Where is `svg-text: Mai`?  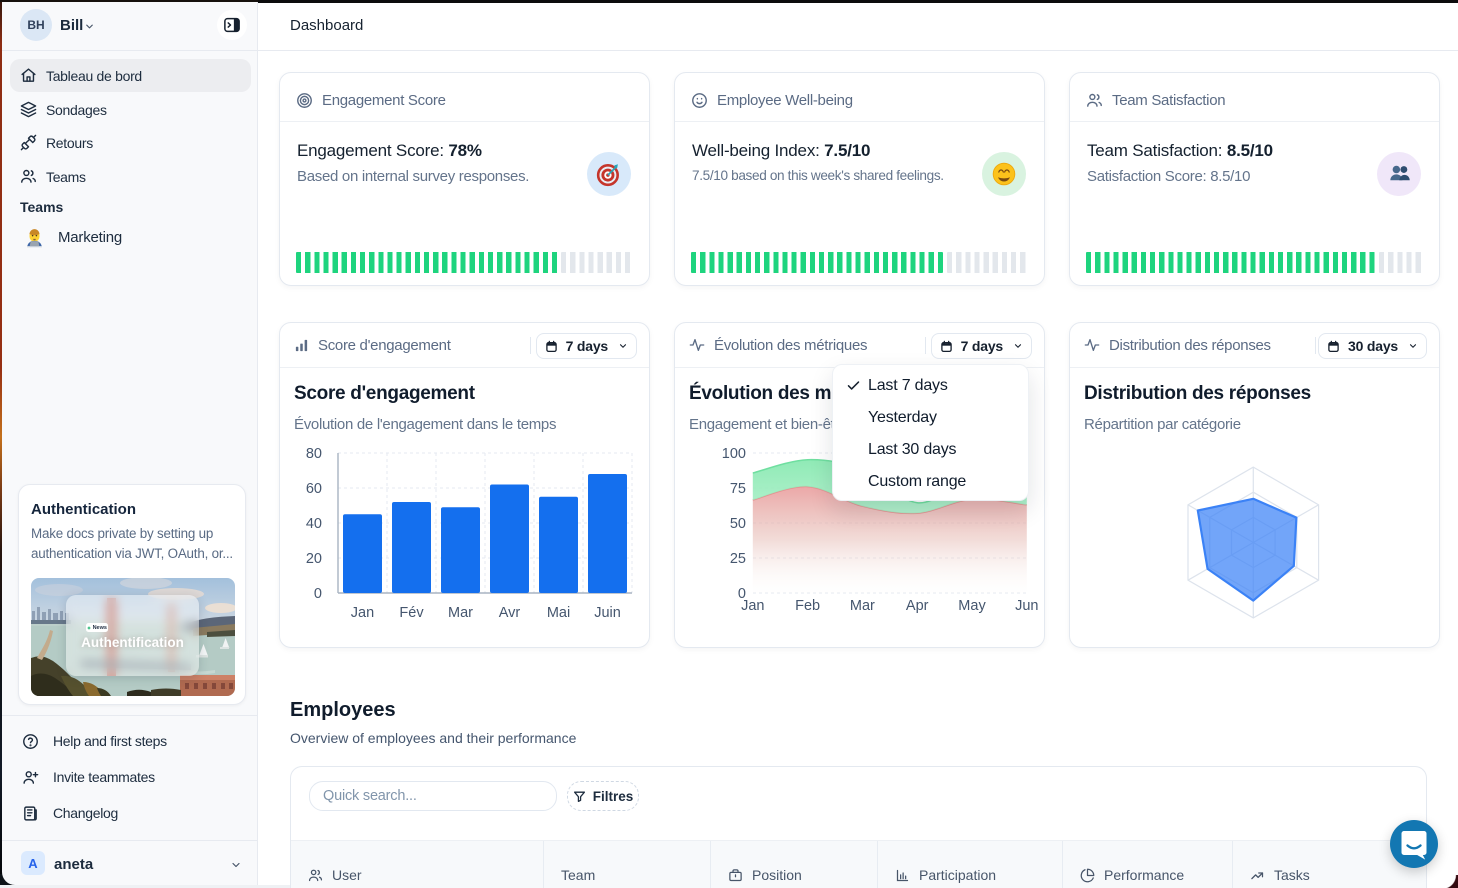 svg-text: Mai is located at coordinates (558, 613).